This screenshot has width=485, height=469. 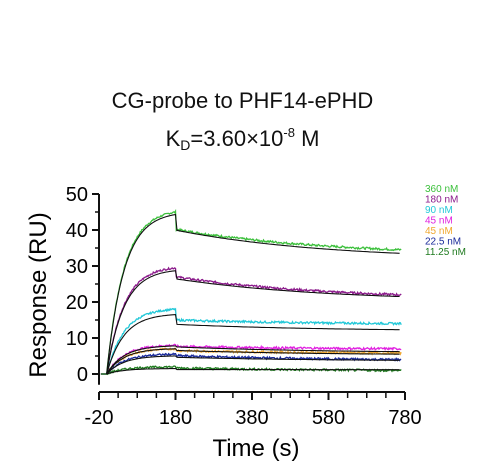 I want to click on kd-value: =3.60×10, so click(x=237, y=138).